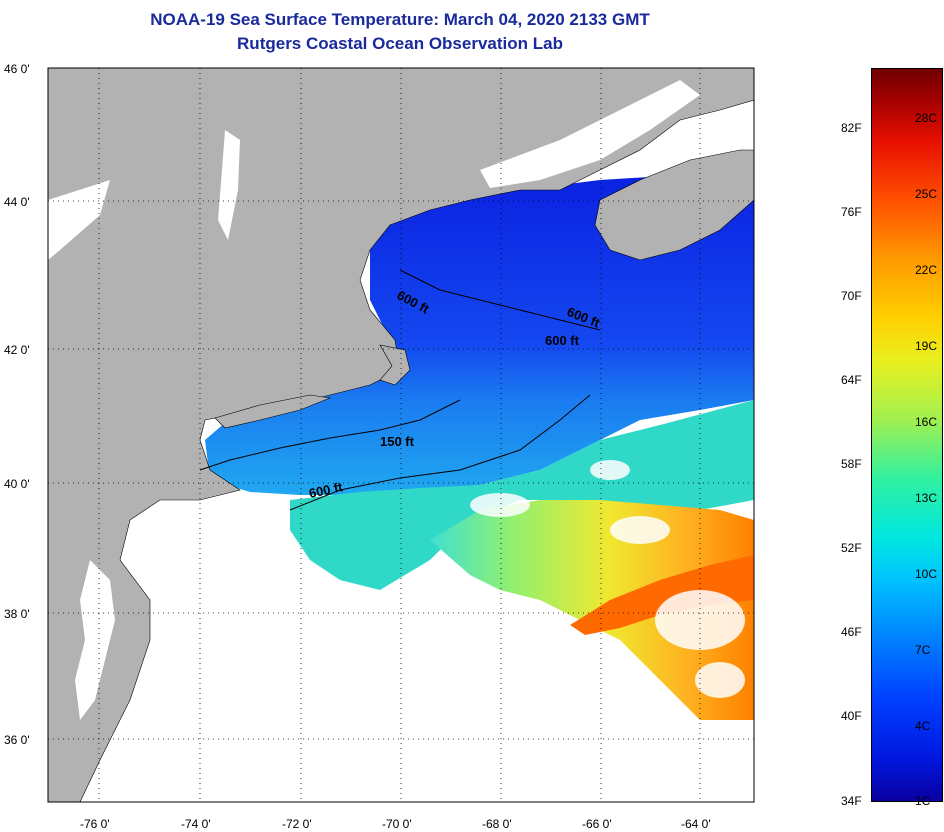 The height and width of the screenshot is (832, 944). What do you see at coordinates (674, 205) in the screenshot?
I see `land-nova-scotia` at bounding box center [674, 205].